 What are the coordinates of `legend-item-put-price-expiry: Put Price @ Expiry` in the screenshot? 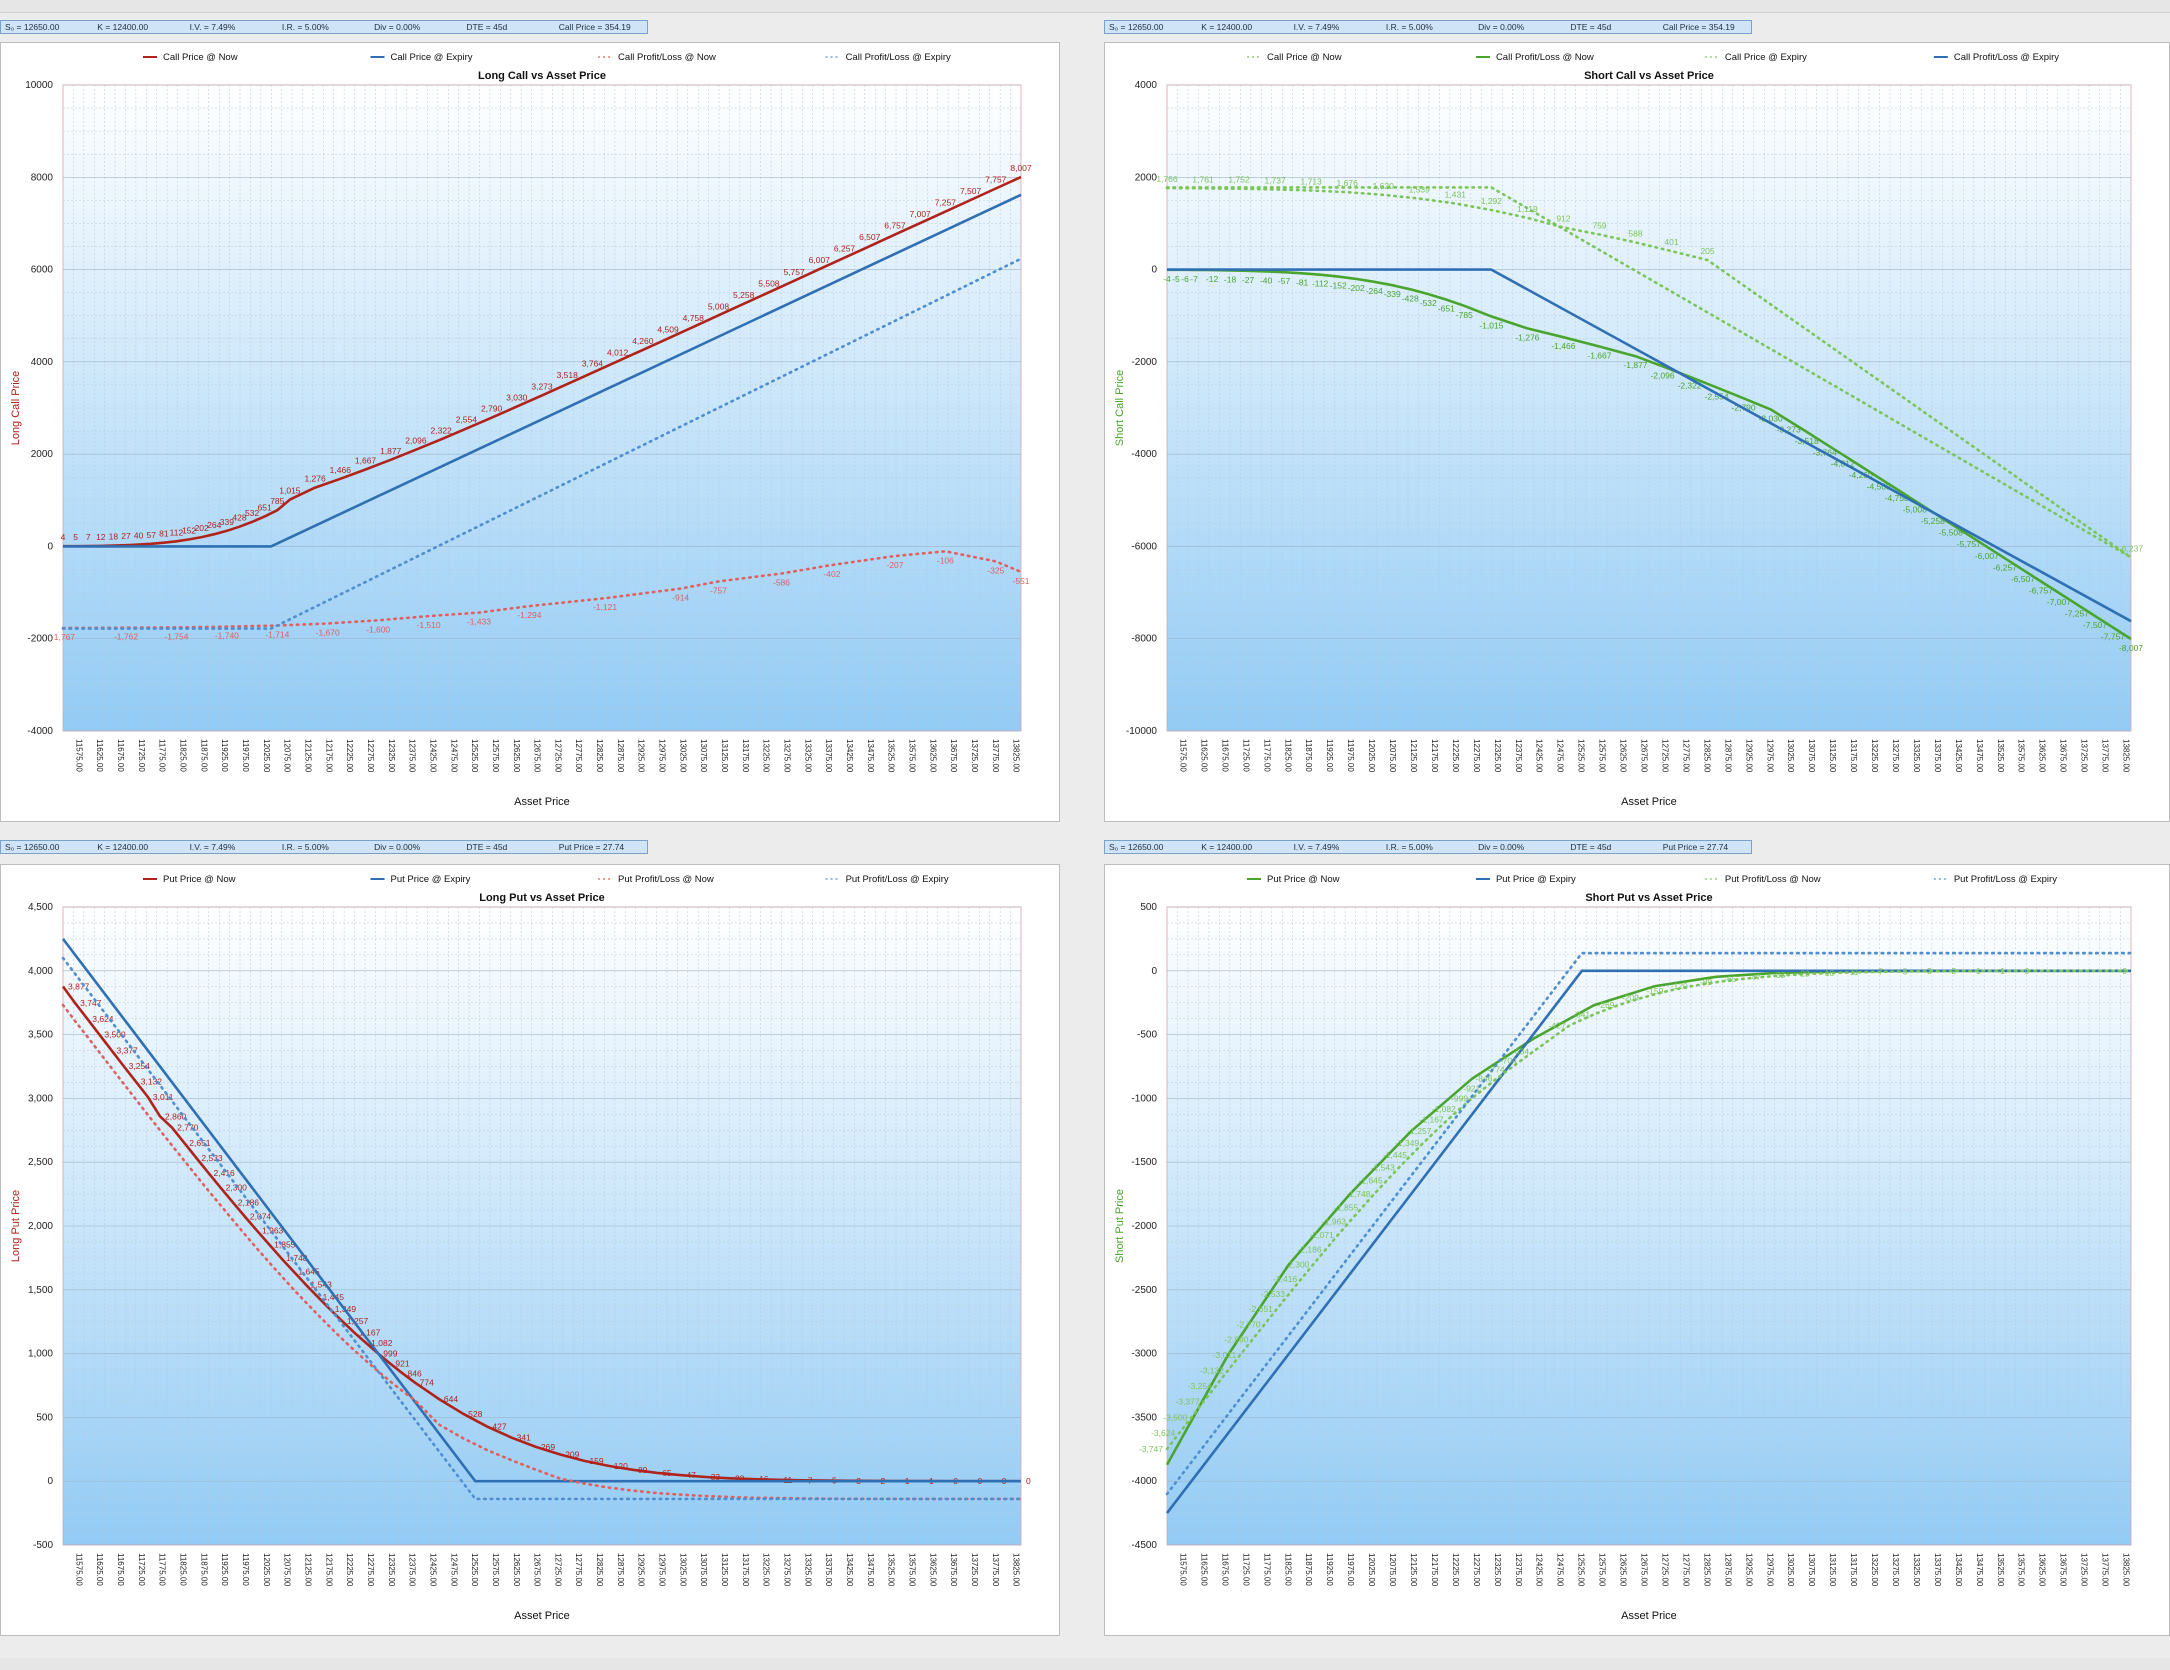 It's located at (431, 879).